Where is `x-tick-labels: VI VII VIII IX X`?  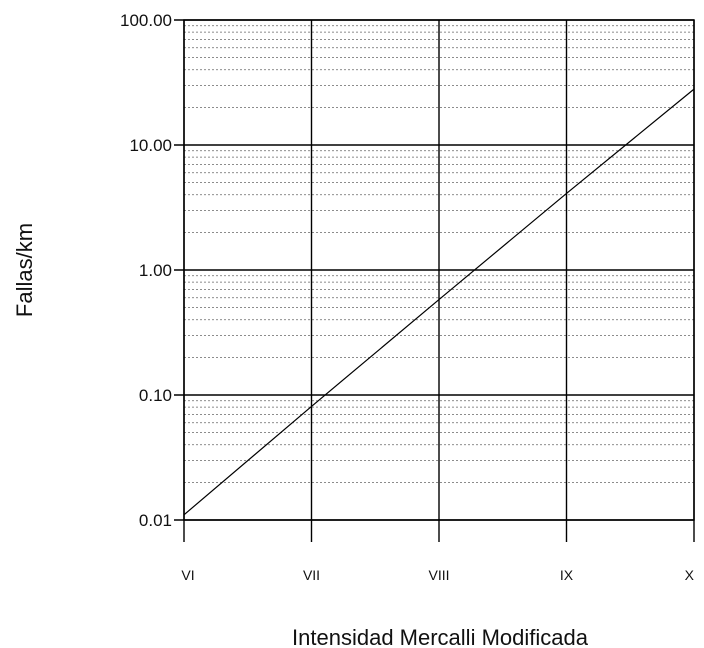 x-tick-labels: VI VII VIII IX X is located at coordinates (437, 575).